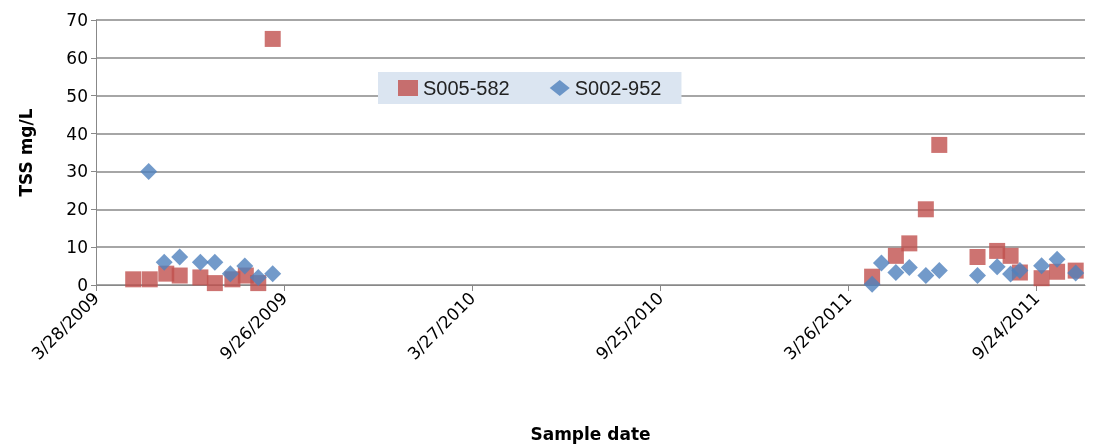 Image resolution: width=1097 pixels, height=447 pixels. What do you see at coordinates (77, 57) in the screenshot?
I see `y-tick-label: 60` at bounding box center [77, 57].